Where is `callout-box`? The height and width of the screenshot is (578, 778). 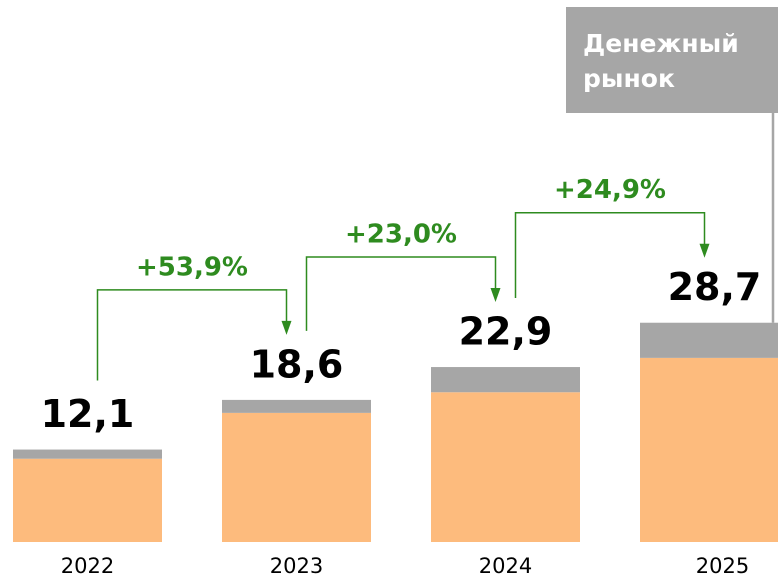 callout-box is located at coordinates (672, 60).